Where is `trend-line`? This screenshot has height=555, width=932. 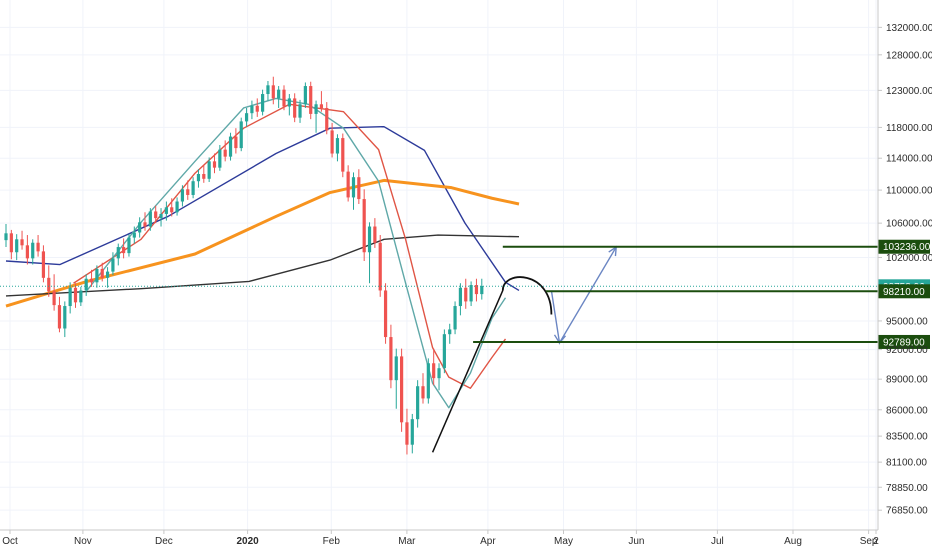
trend-line is located at coordinates (467, 371).